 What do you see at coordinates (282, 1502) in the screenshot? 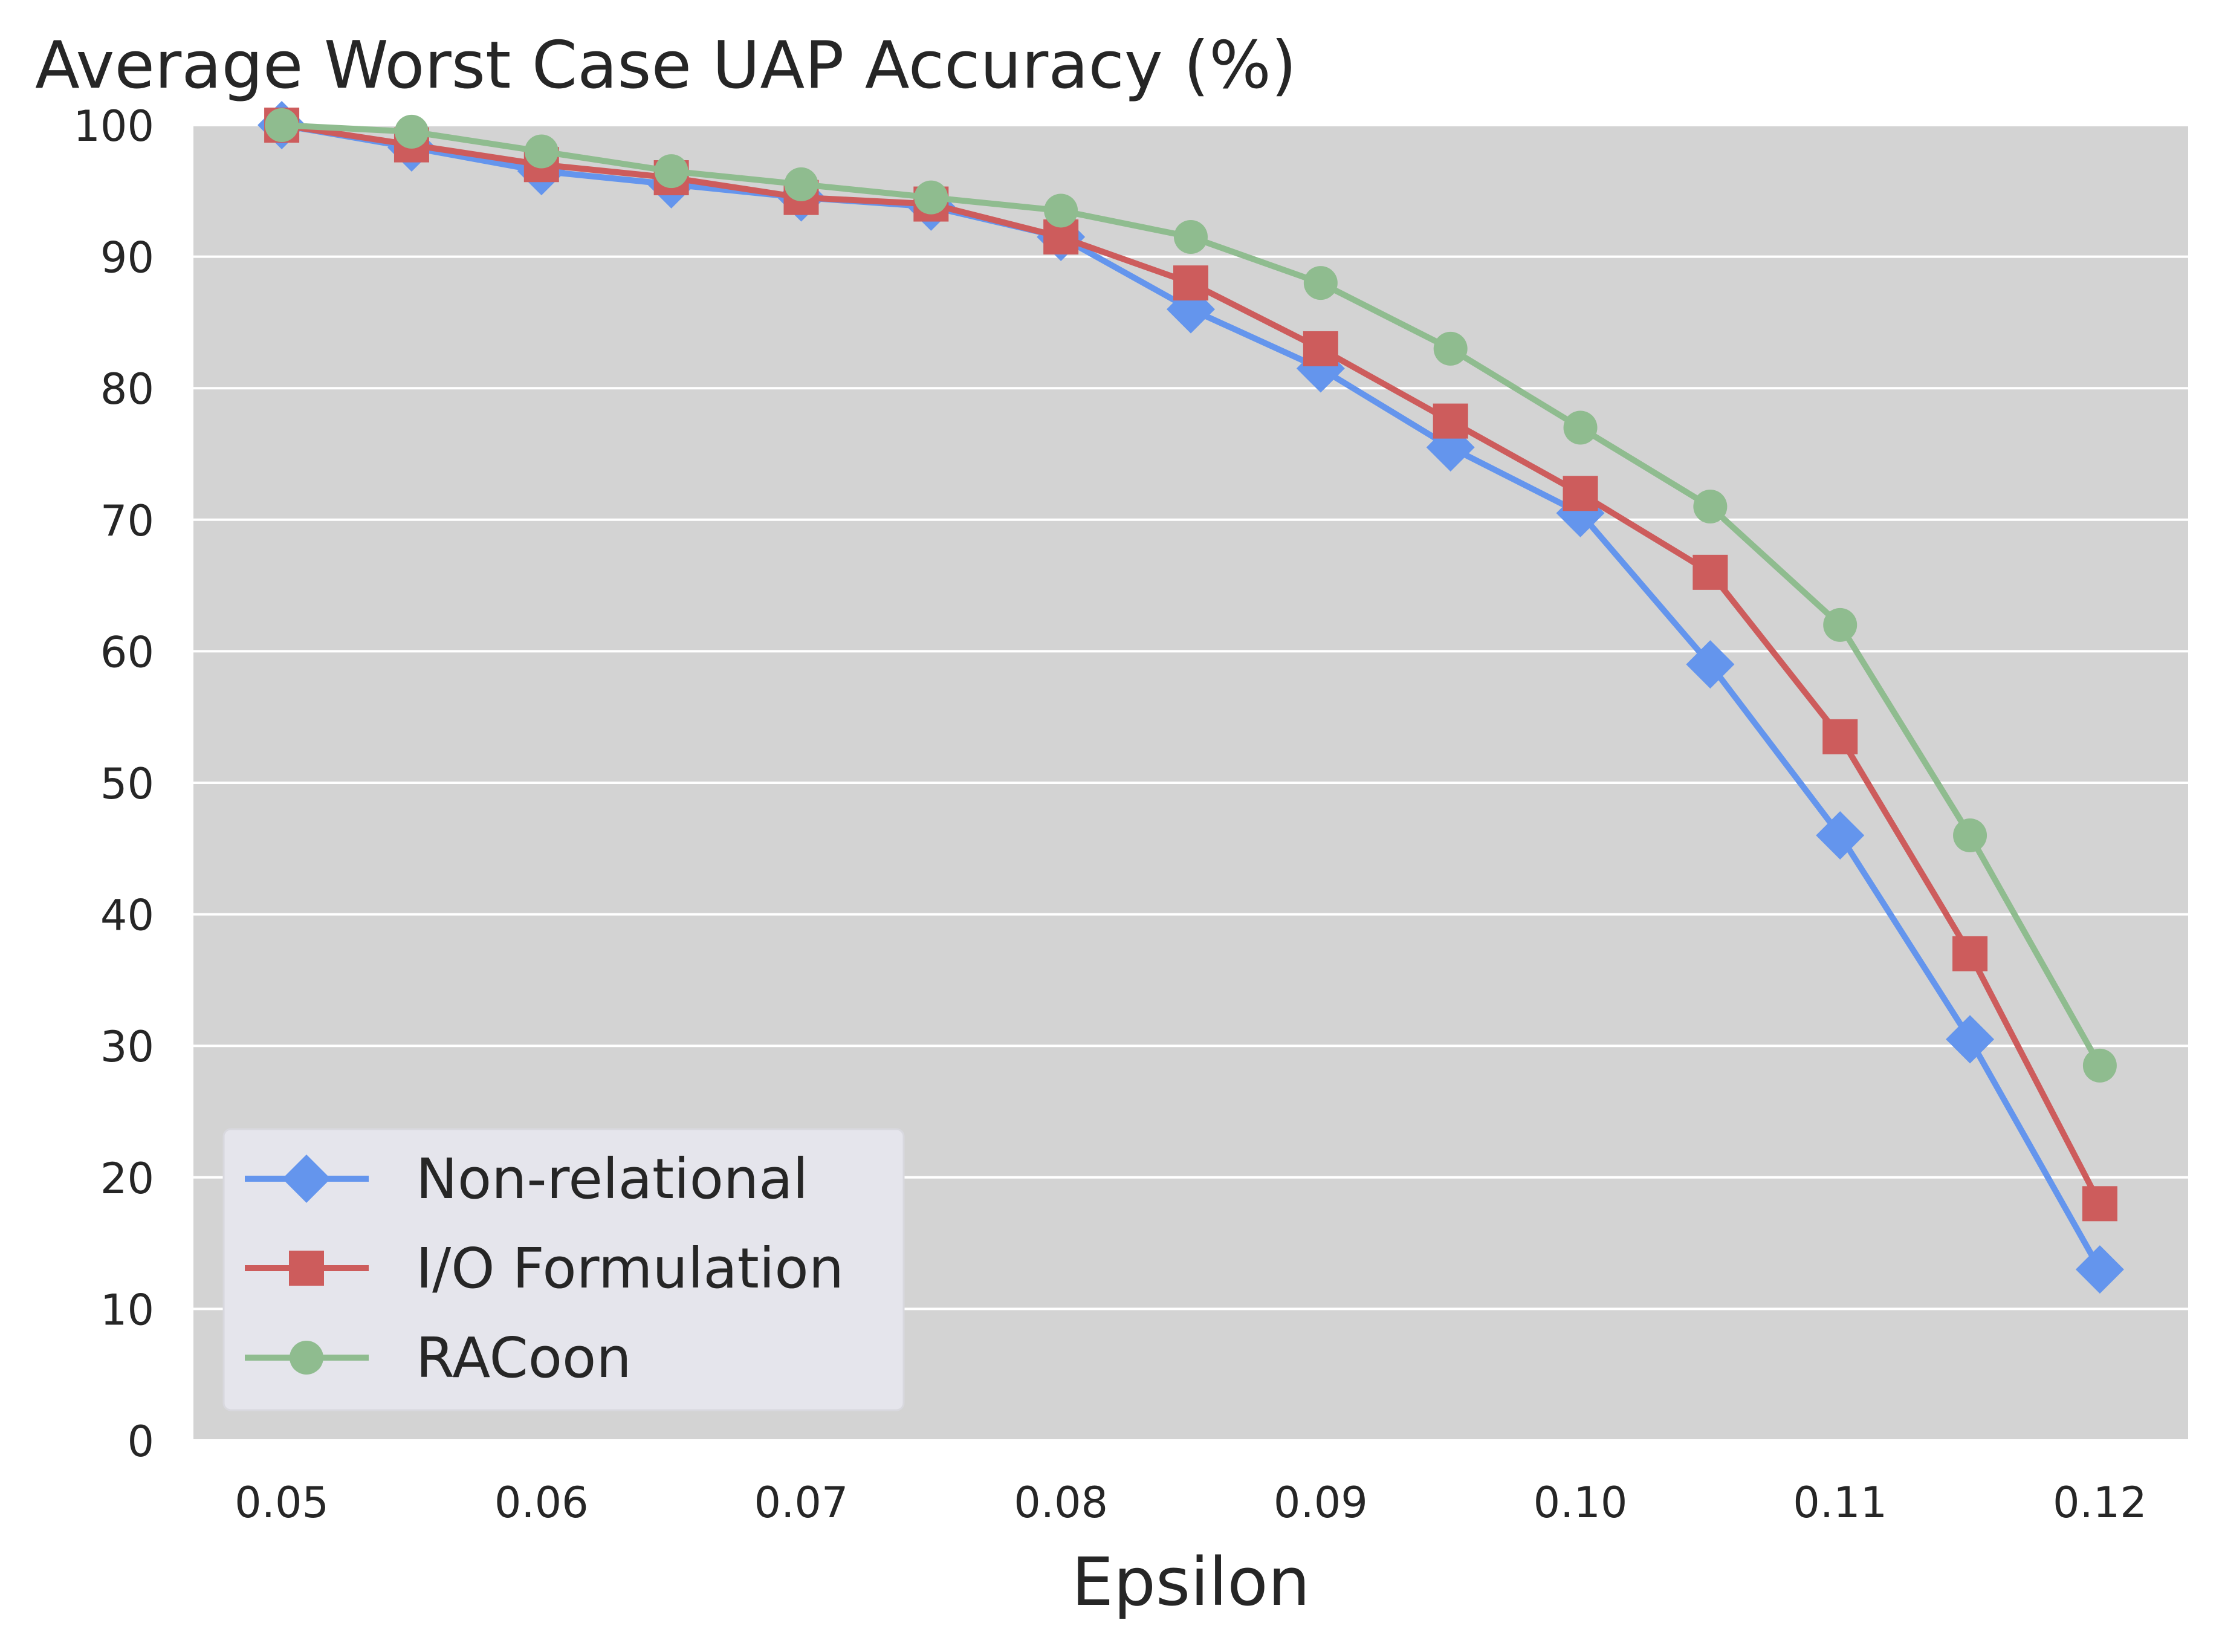
I see `x-tick-label: 0.05` at bounding box center [282, 1502].